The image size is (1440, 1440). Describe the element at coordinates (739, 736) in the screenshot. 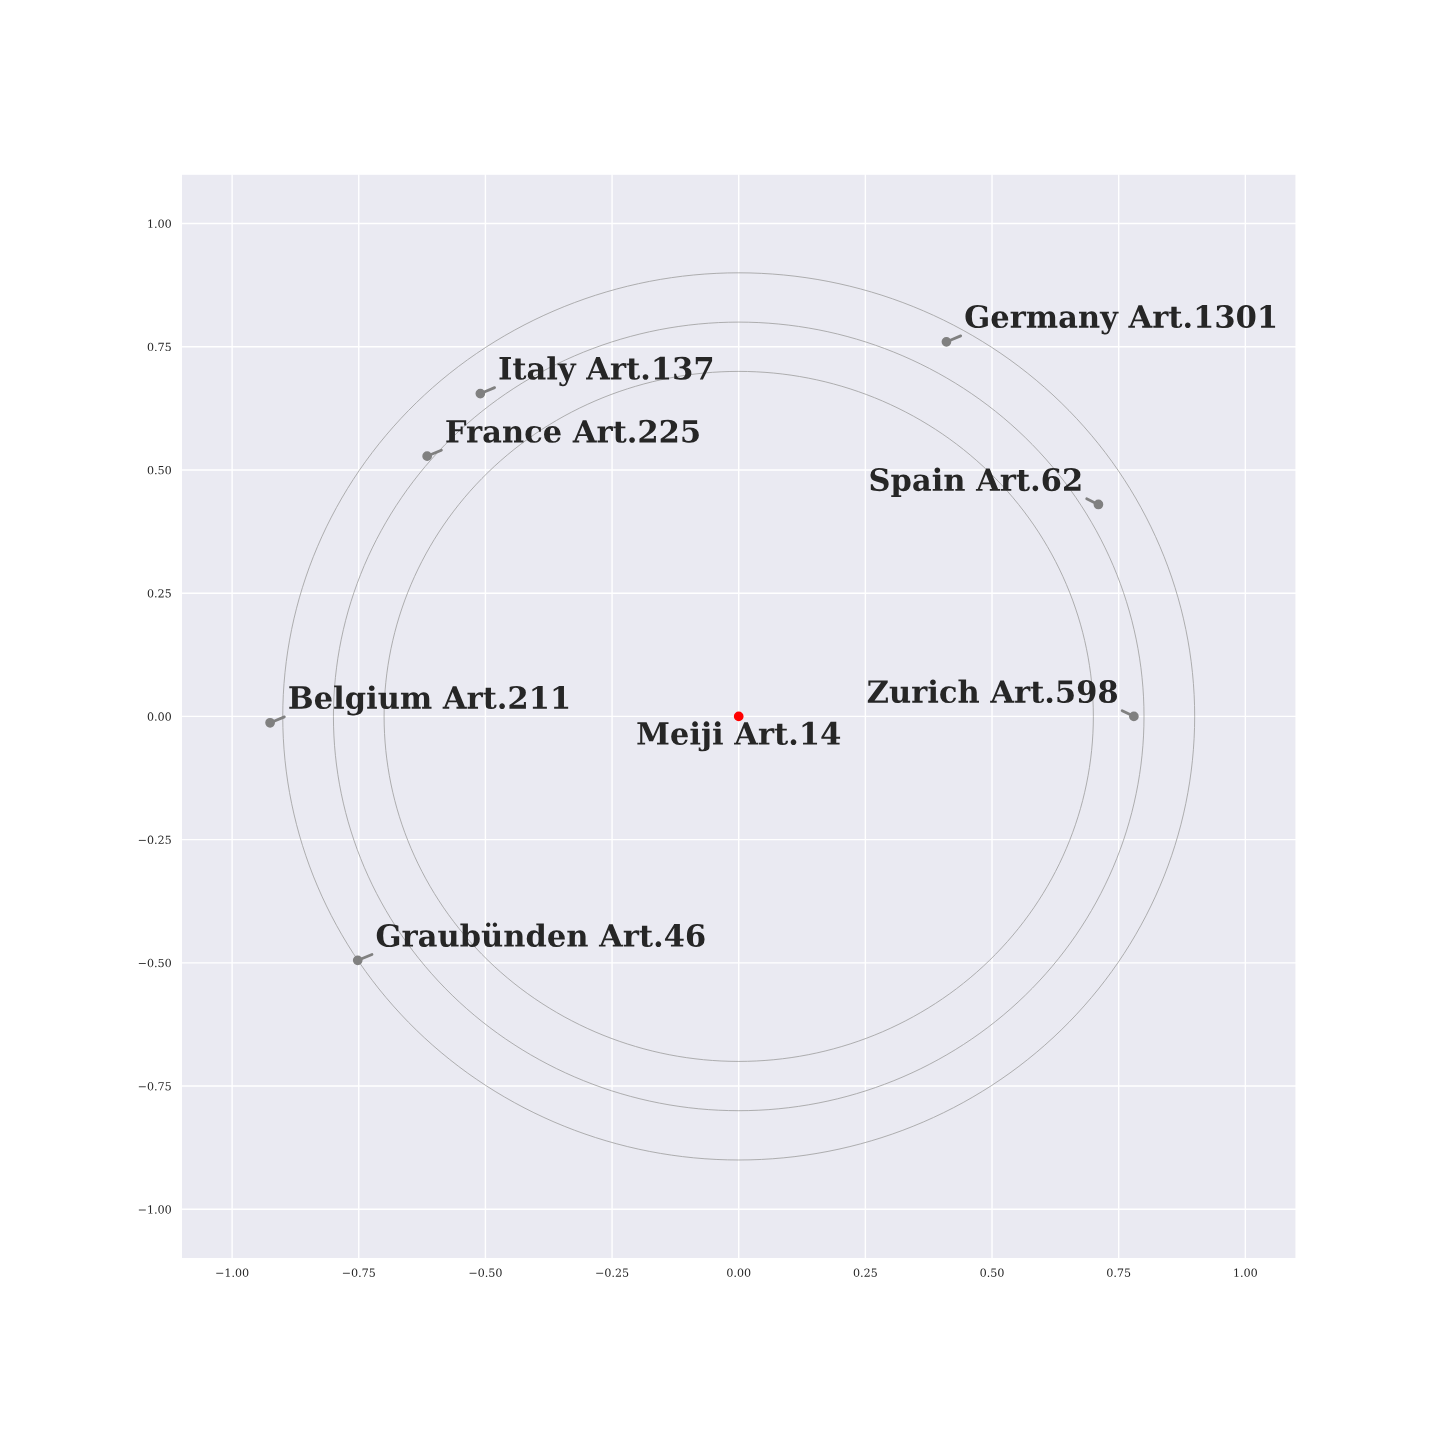

I see `annotation: Meiji Art.14` at that location.